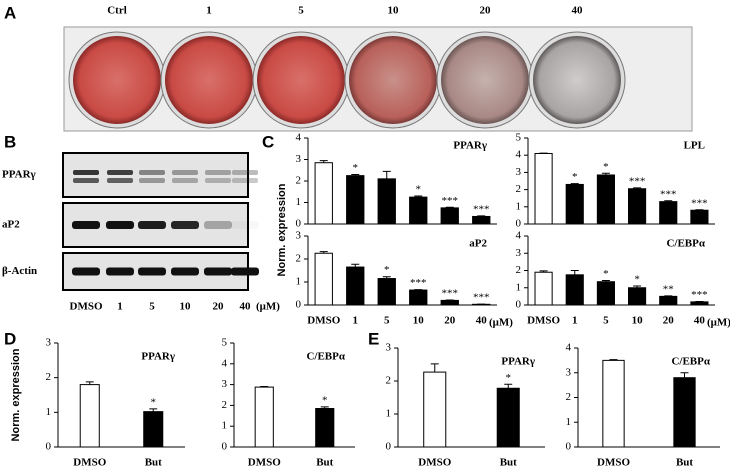 Image resolution: width=730 pixels, height=474 pixels. What do you see at coordinates (519, 138) in the screenshot?
I see `y-tick-label: 5` at bounding box center [519, 138].